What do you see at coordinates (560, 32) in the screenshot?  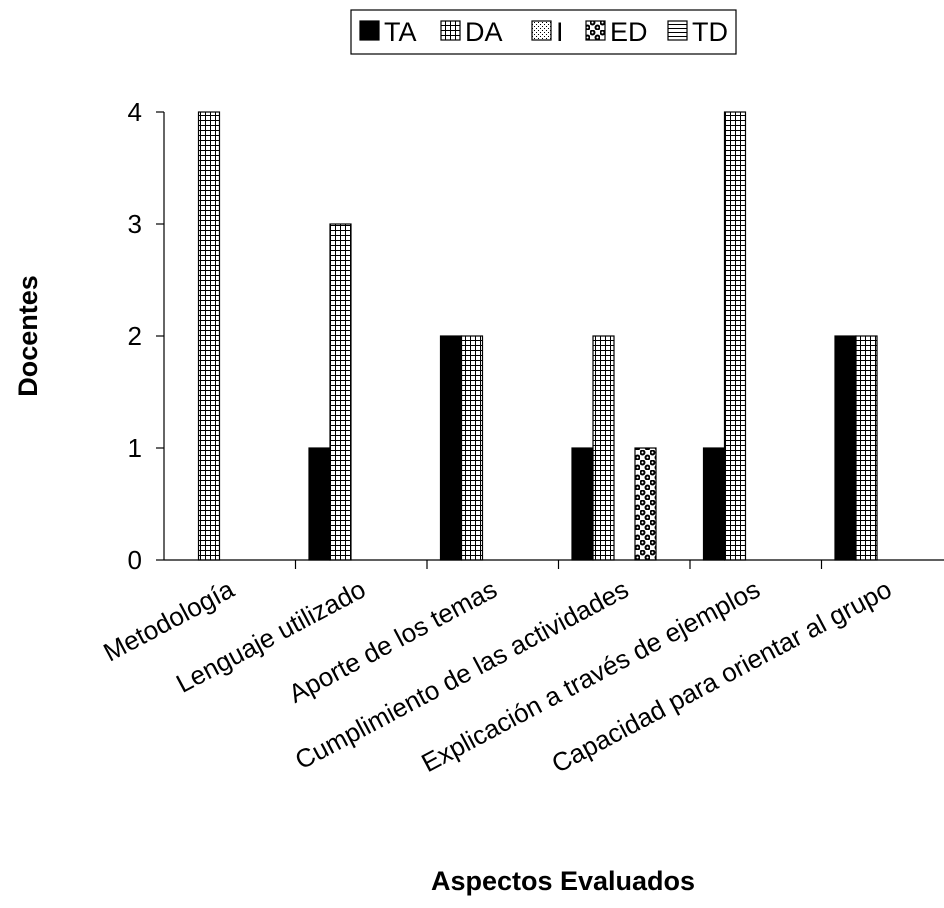 I see `legend-label-i: I` at bounding box center [560, 32].